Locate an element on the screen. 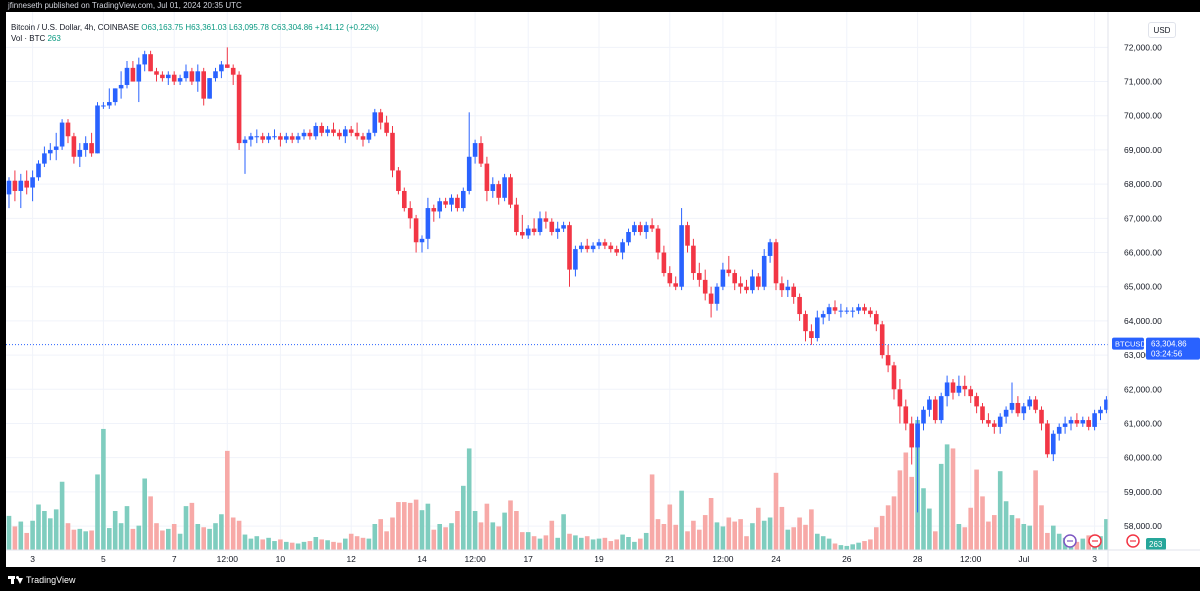 Image resolution: width=1200 pixels, height=591 pixels. change-value: +141.12 (+0.22%) is located at coordinates (346, 27).